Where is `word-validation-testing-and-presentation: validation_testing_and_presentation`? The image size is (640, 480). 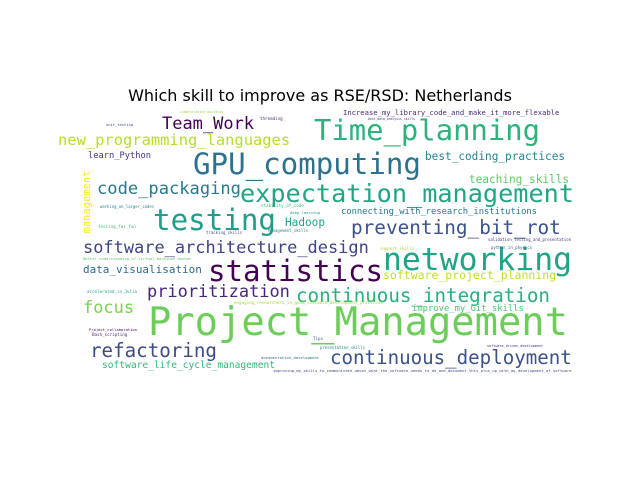
word-validation-testing-and-presentation: validation_testing_and_presentation is located at coordinates (529, 239).